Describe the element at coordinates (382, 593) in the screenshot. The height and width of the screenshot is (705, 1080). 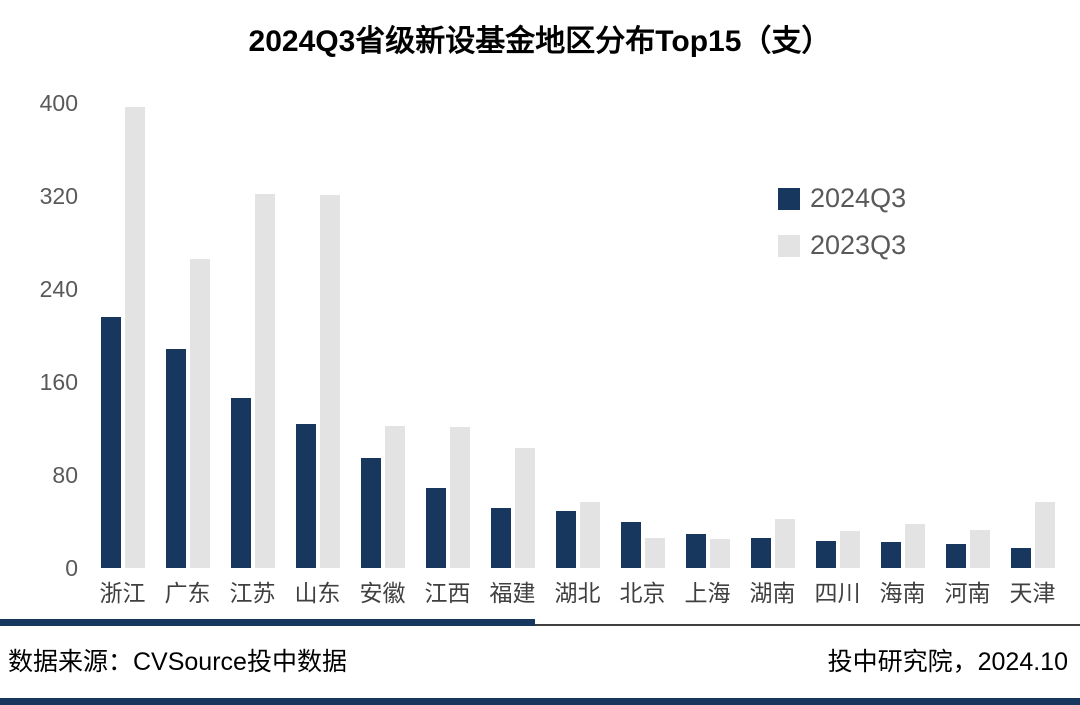
I see `x-axis-label-安徽: 安徽` at that location.